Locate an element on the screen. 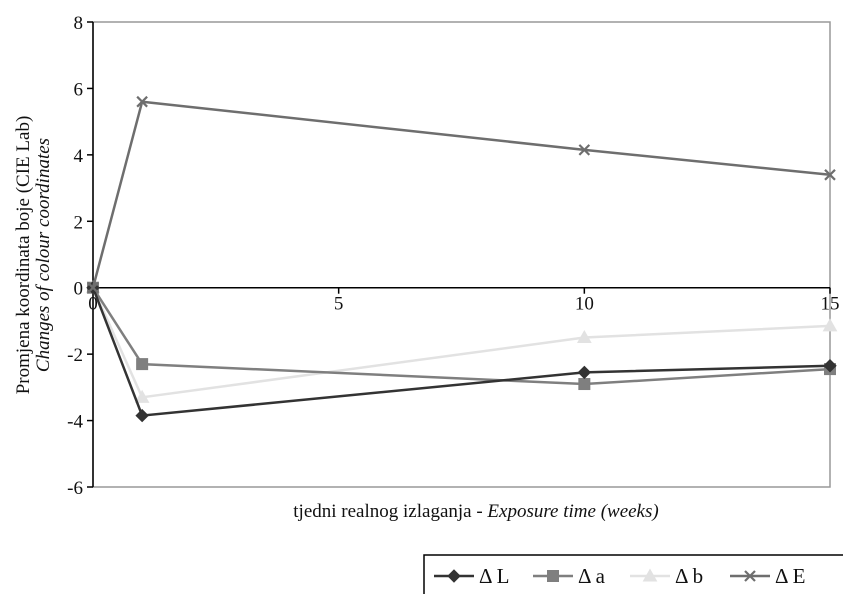  y-tick-label: -2 is located at coordinates (75, 355).